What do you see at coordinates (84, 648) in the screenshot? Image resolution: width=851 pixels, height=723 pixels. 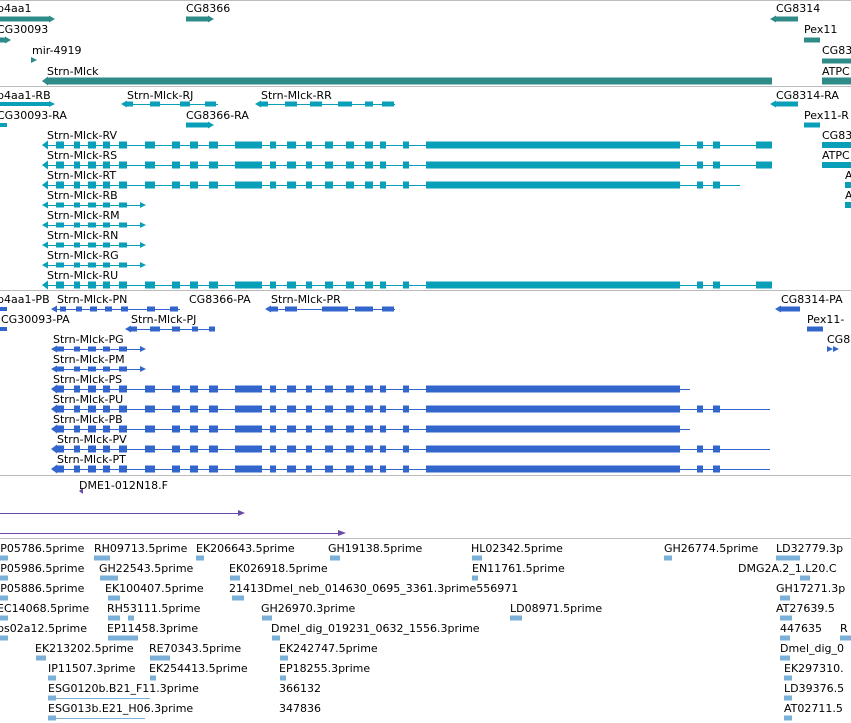 I see `est-label: EK213202.5prime` at bounding box center [84, 648].